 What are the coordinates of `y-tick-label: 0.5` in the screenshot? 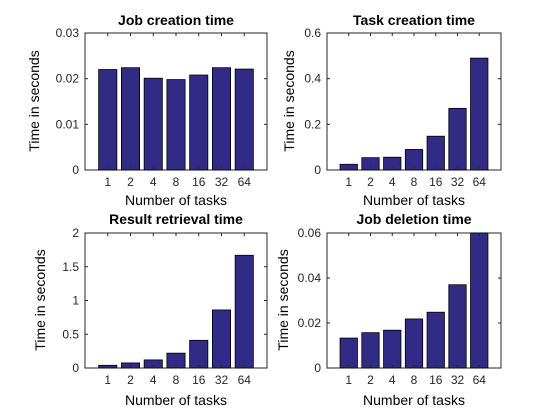 It's located at (70, 334).